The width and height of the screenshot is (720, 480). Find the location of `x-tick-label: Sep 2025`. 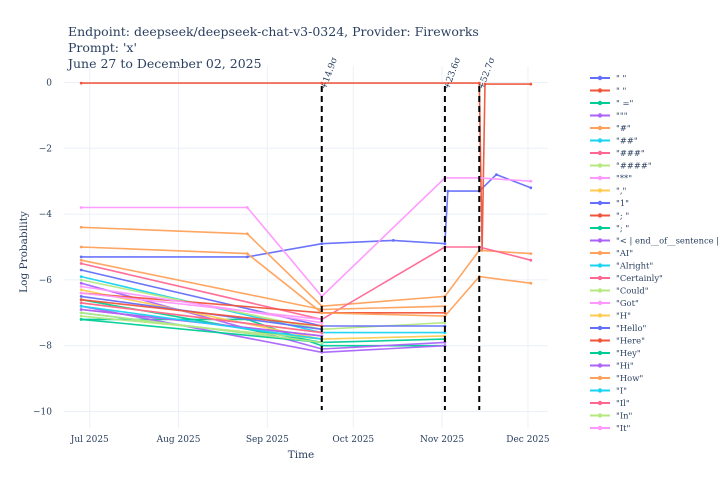

x-tick-label: Sep 2025 is located at coordinates (267, 440).